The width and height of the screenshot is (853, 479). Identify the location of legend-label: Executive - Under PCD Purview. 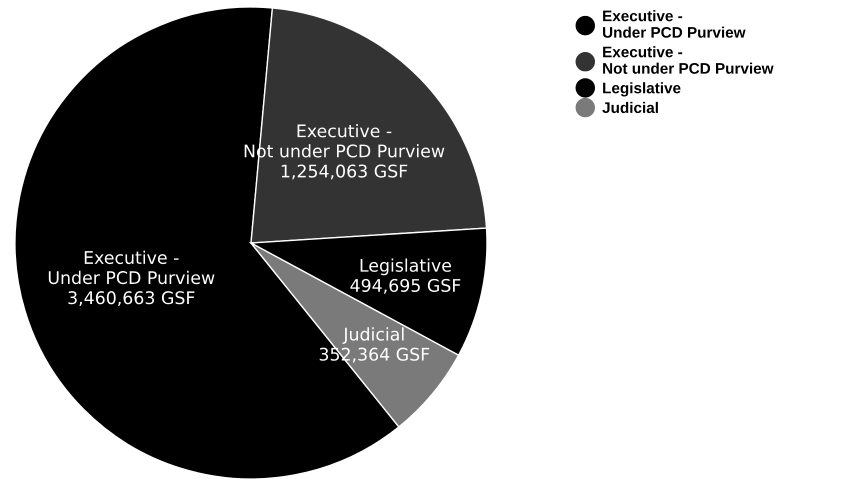
(674, 24).